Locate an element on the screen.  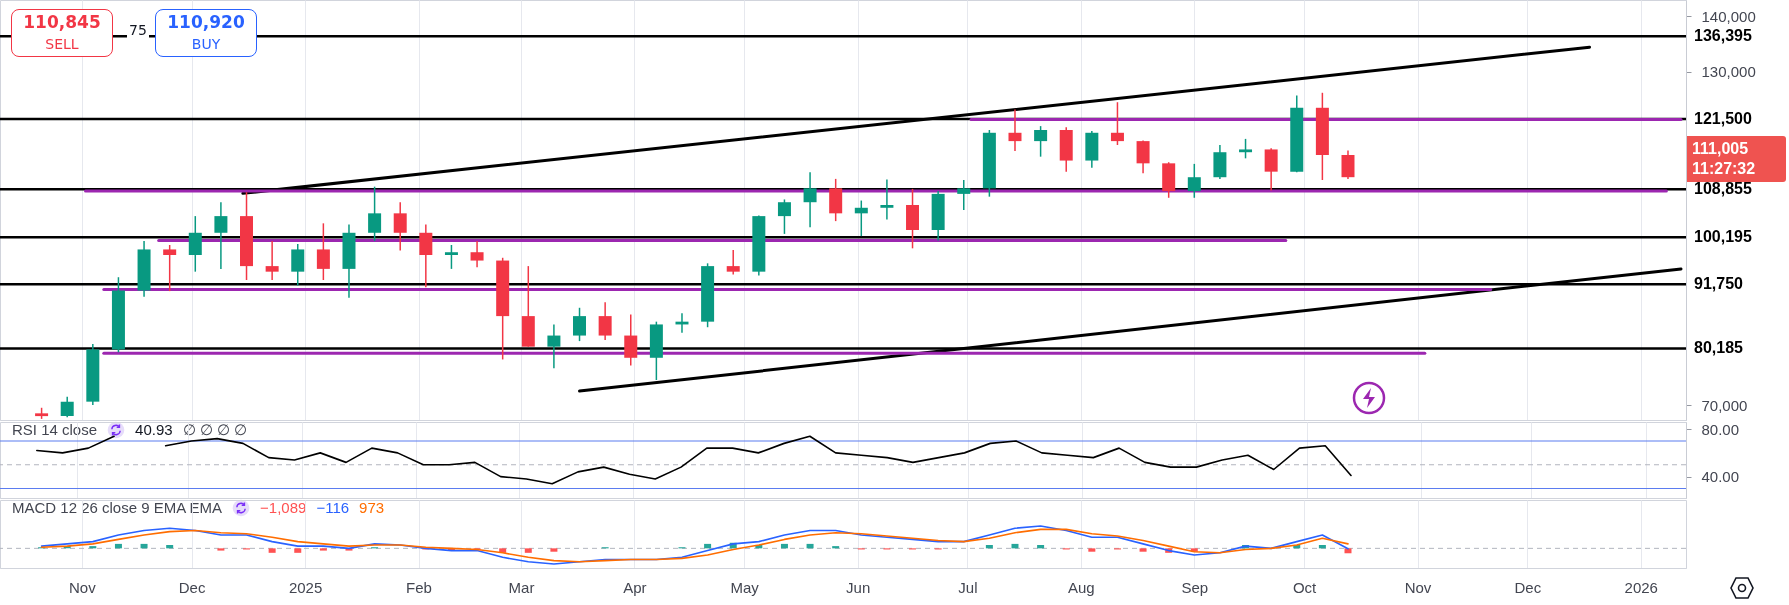
x-tick-label: Jul is located at coordinates (968, 587).